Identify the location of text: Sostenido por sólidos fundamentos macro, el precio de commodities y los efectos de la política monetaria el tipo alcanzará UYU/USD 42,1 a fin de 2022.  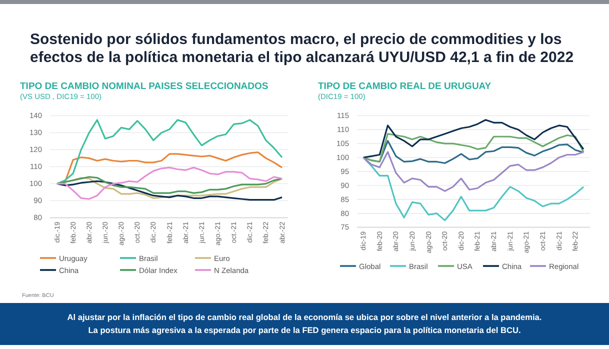
(302, 48).